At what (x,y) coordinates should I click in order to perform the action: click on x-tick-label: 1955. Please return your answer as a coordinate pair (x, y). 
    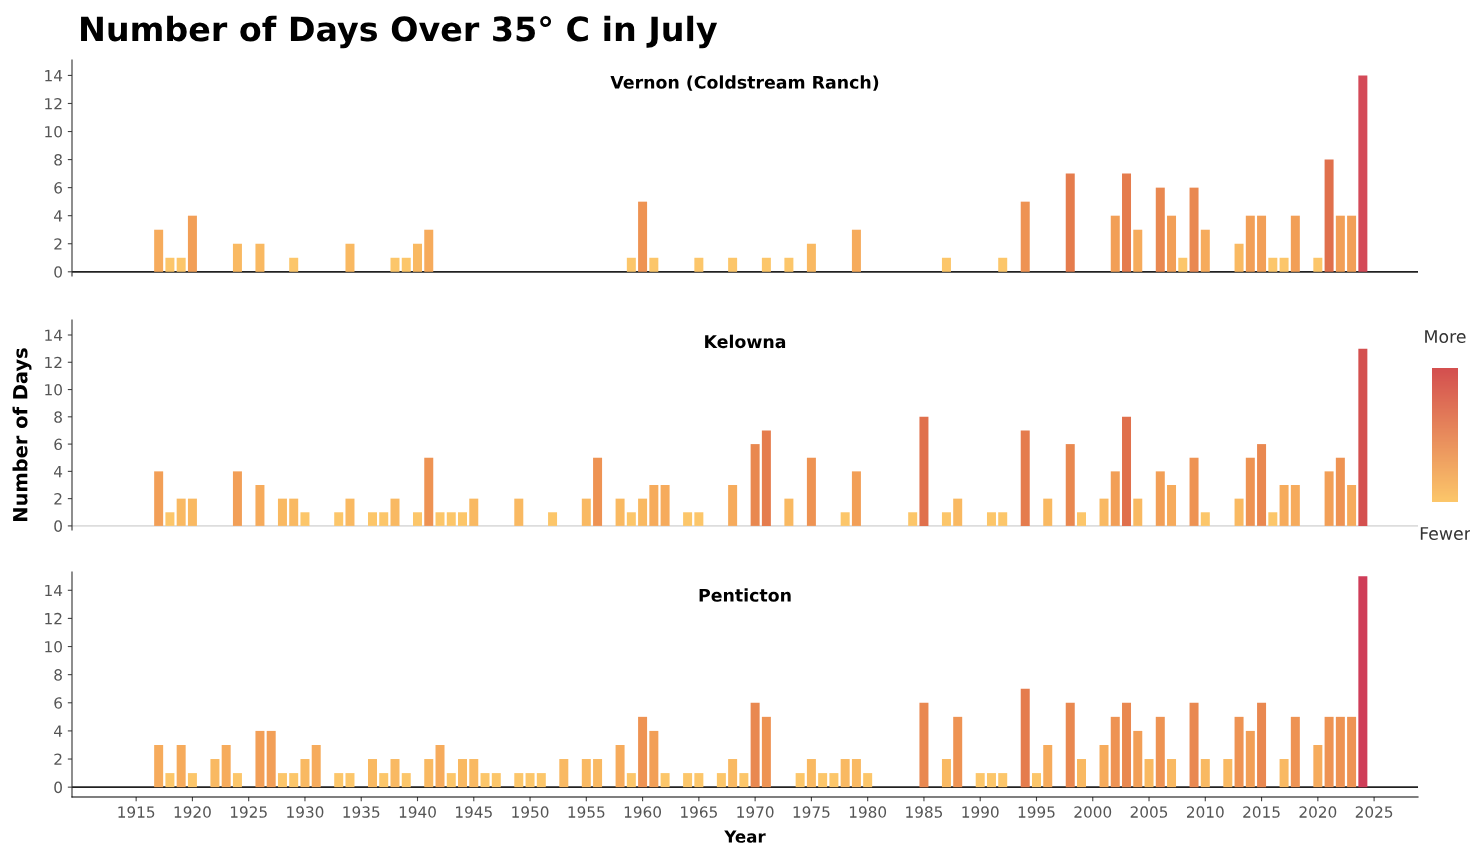
    Looking at the image, I should click on (586, 812).